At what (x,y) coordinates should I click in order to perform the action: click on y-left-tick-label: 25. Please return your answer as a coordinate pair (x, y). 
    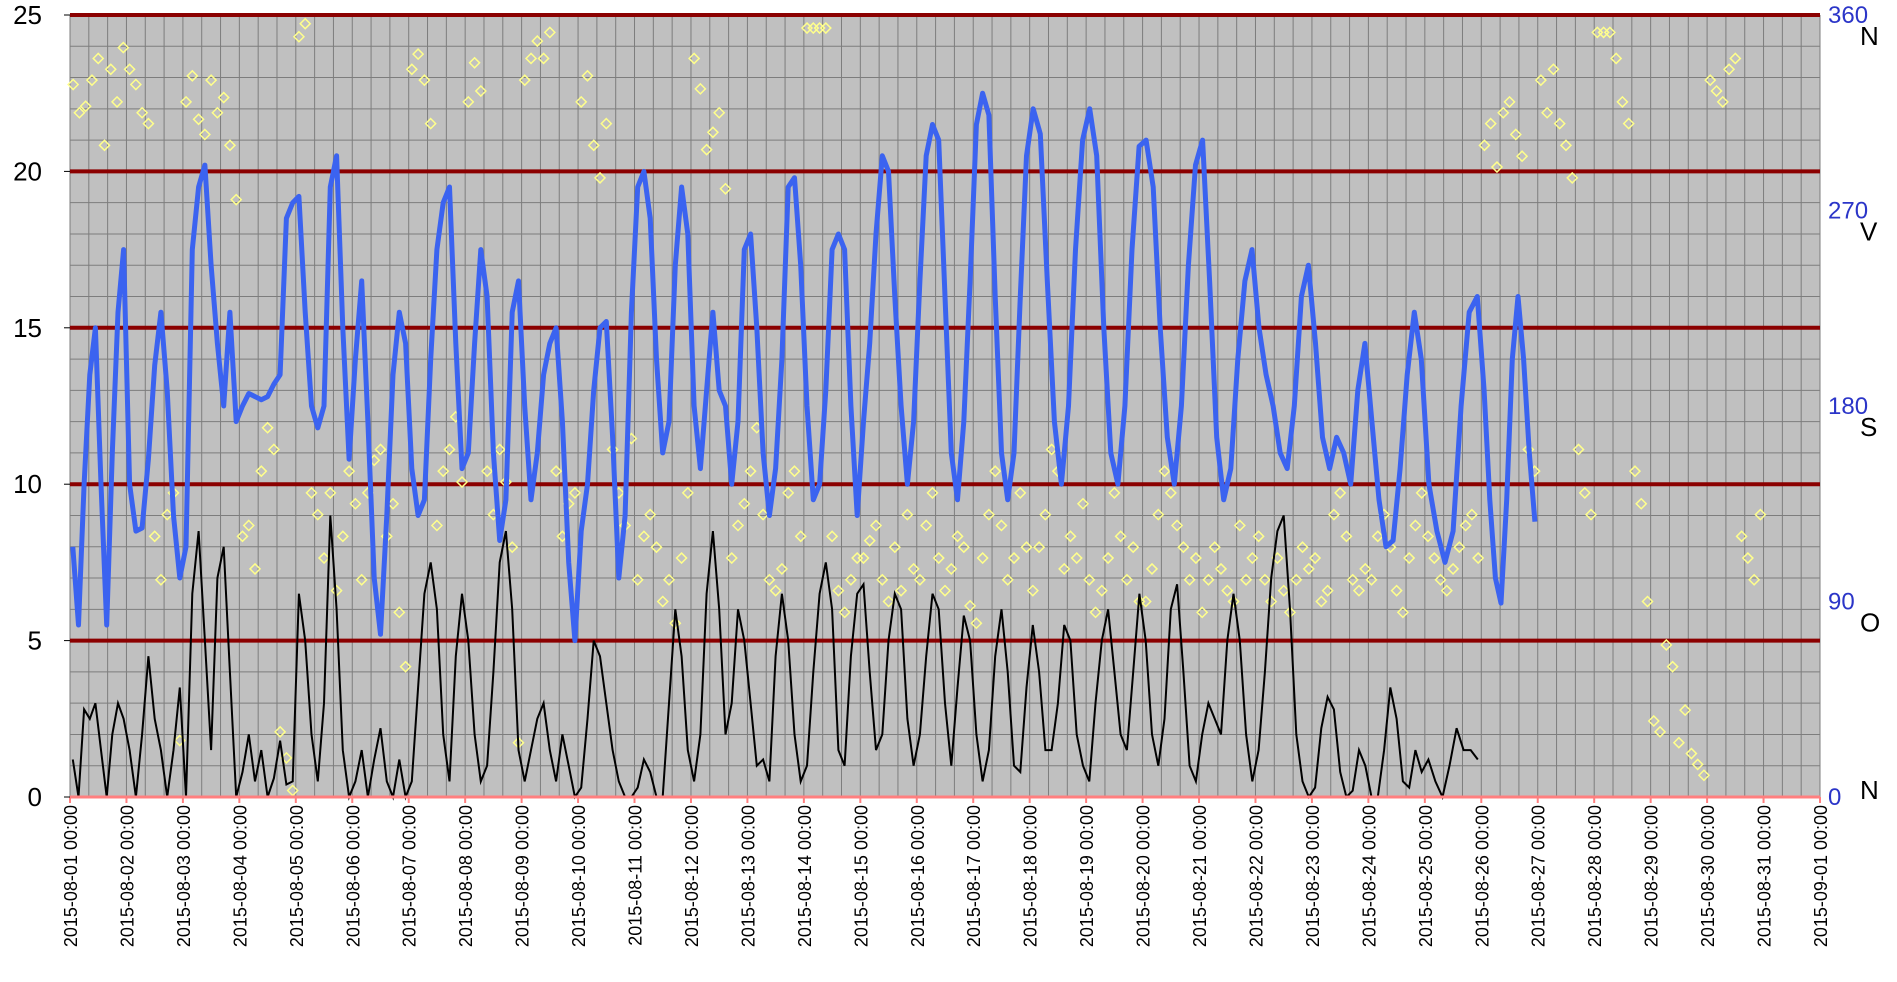
    Looking at the image, I should click on (27, 15).